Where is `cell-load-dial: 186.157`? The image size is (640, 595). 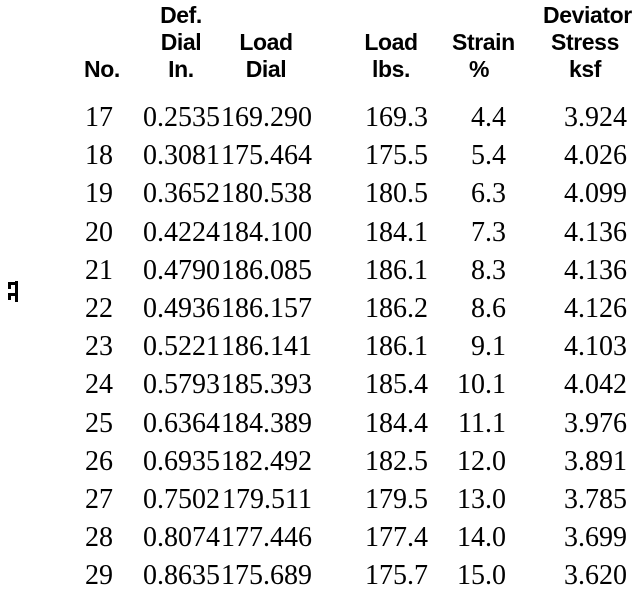
cell-load-dial: 186.157 is located at coordinates (266, 309).